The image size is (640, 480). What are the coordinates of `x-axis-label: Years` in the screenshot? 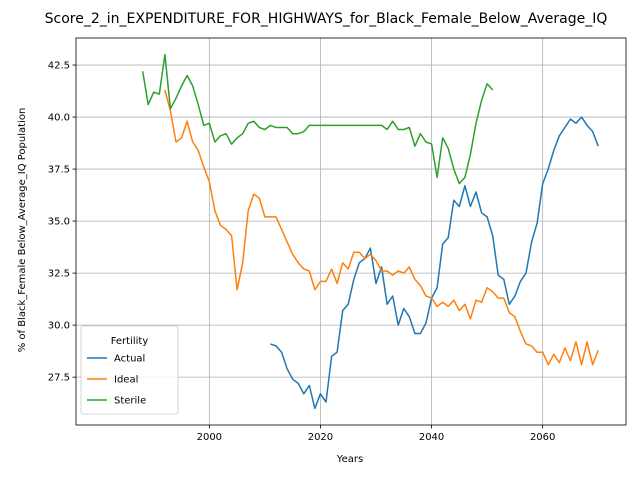 It's located at (349, 459).